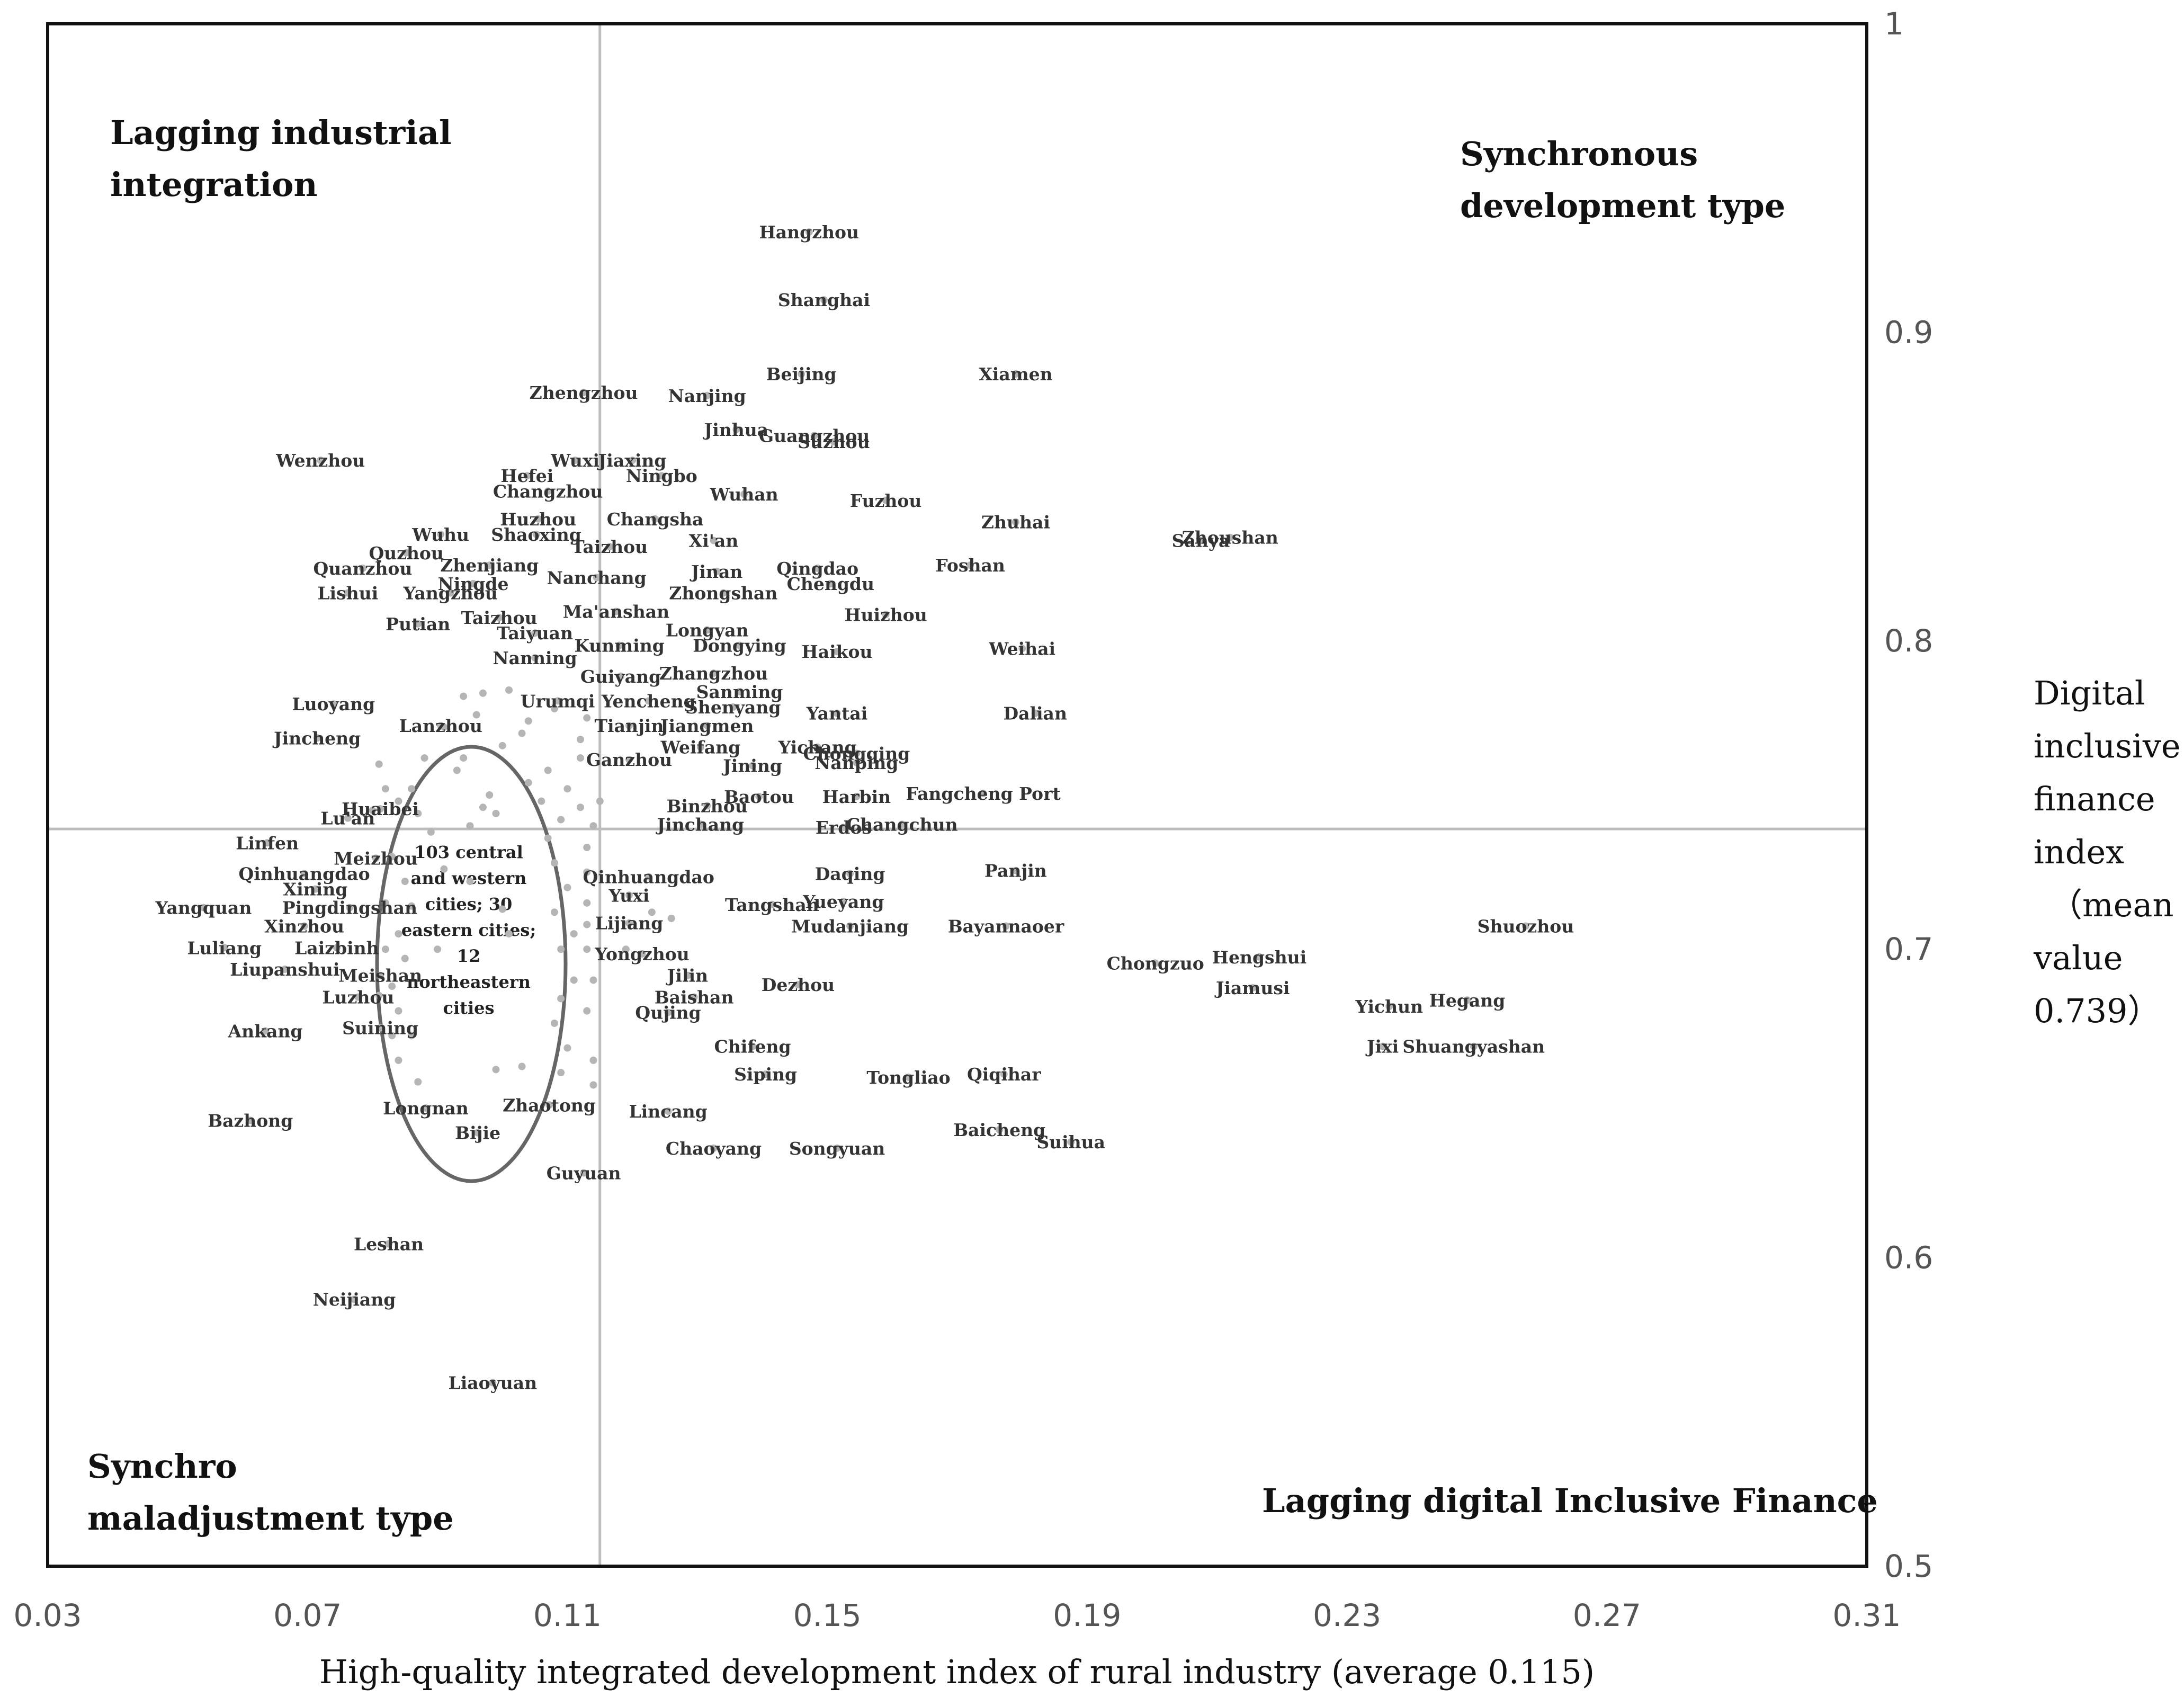 This screenshot has height=1706, width=2184. I want to click on point-label: Yongzhou, so click(642, 954).